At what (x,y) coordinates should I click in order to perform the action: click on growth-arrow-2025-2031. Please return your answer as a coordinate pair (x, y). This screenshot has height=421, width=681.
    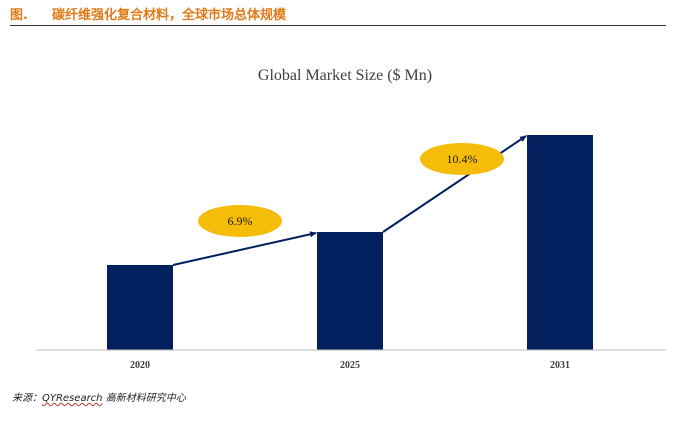
    Looking at the image, I should click on (454, 184).